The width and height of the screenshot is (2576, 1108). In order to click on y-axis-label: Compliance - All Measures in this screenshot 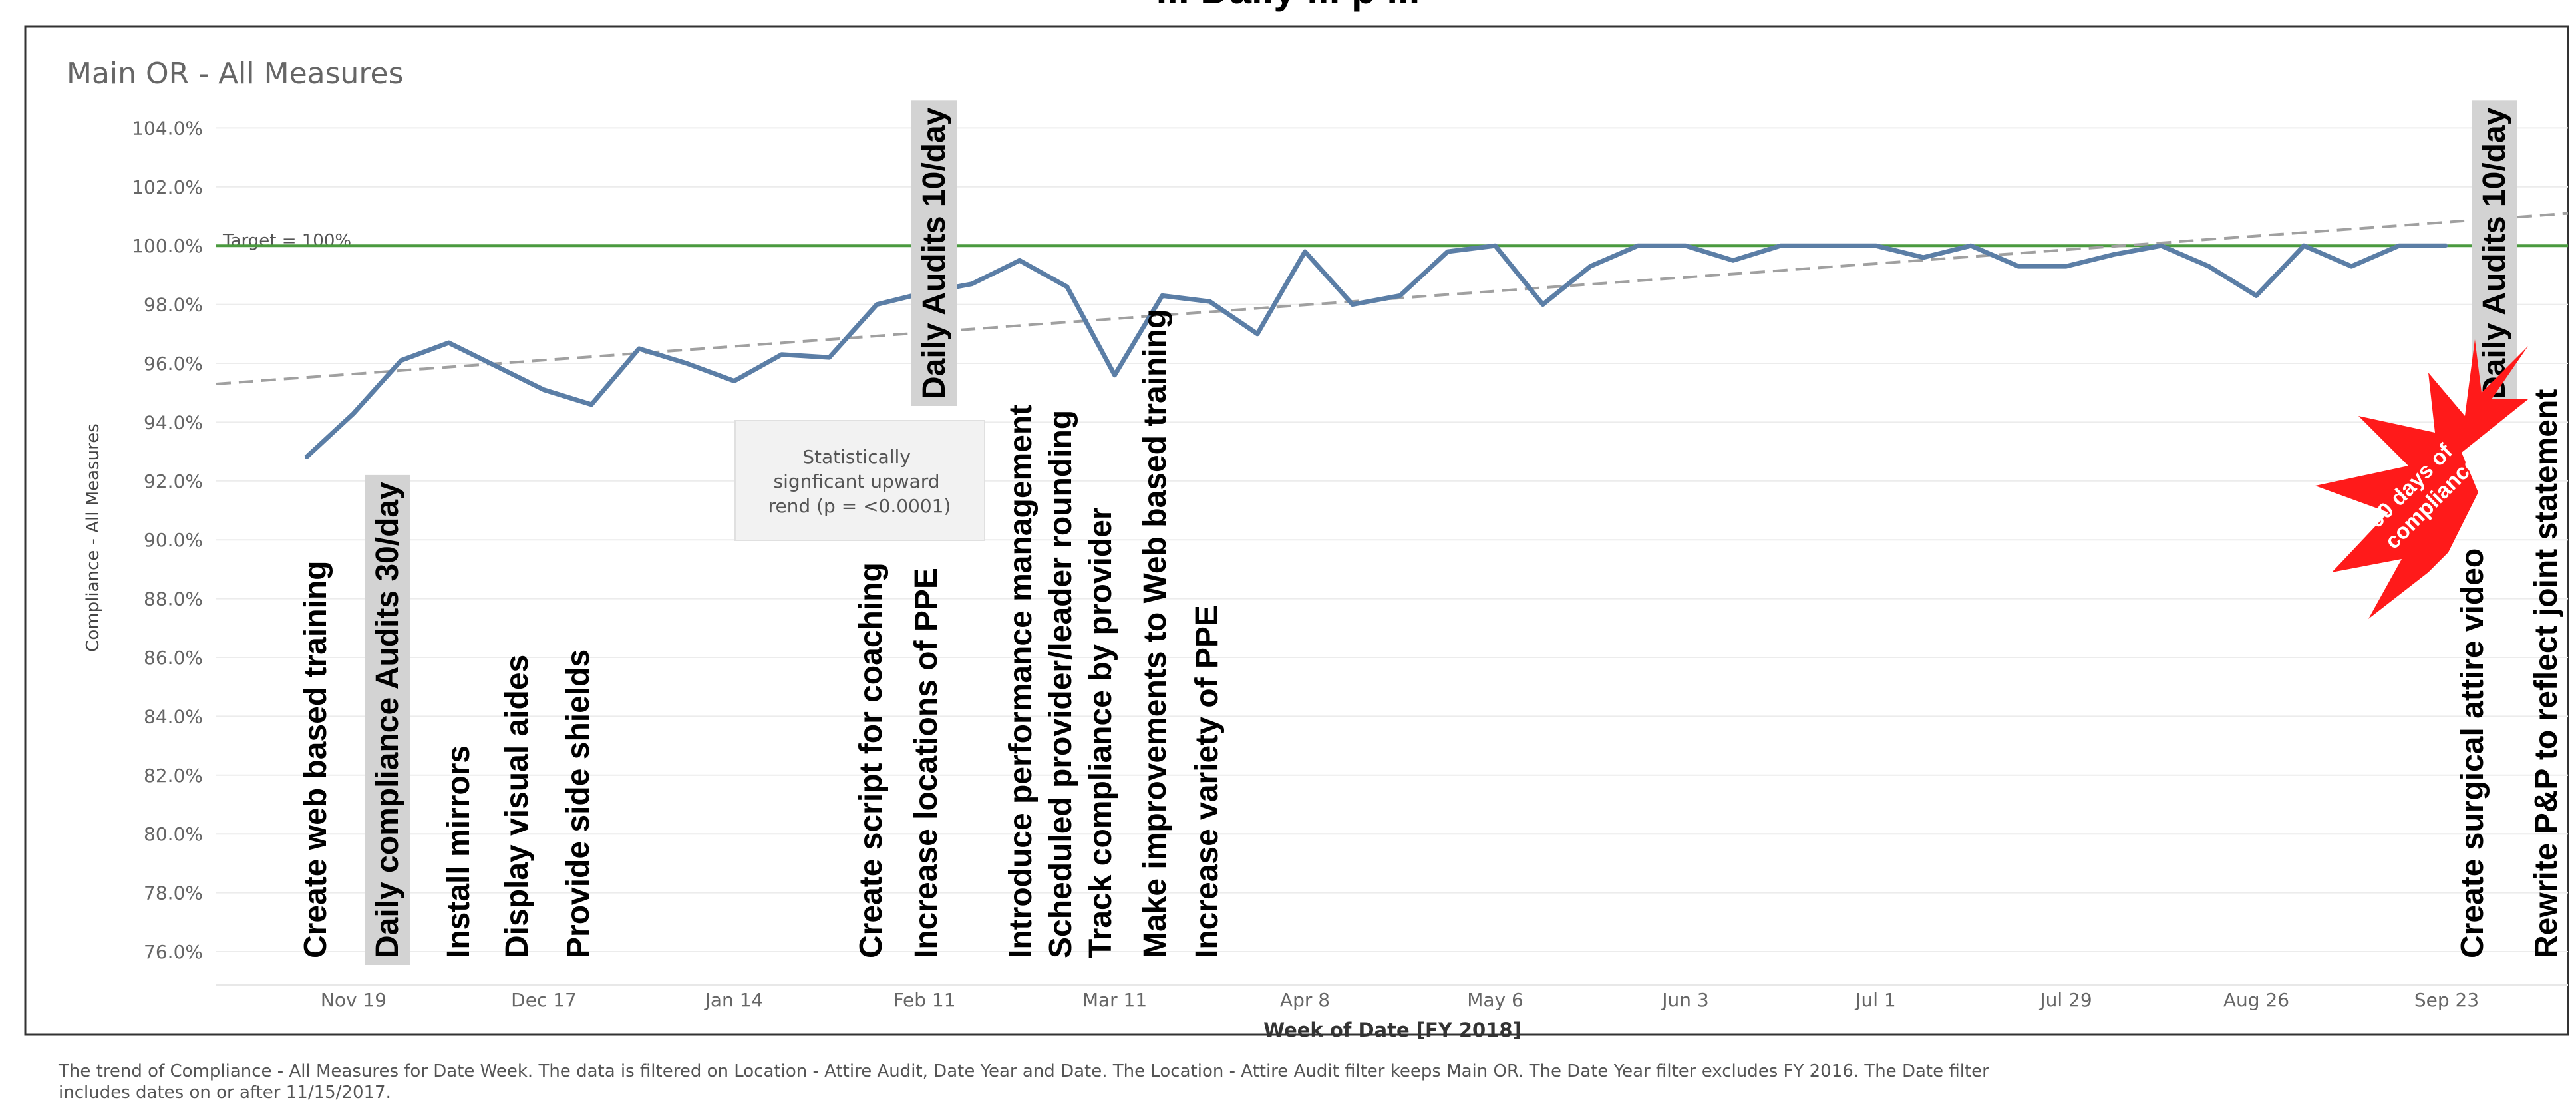, I will do `click(93, 537)`.